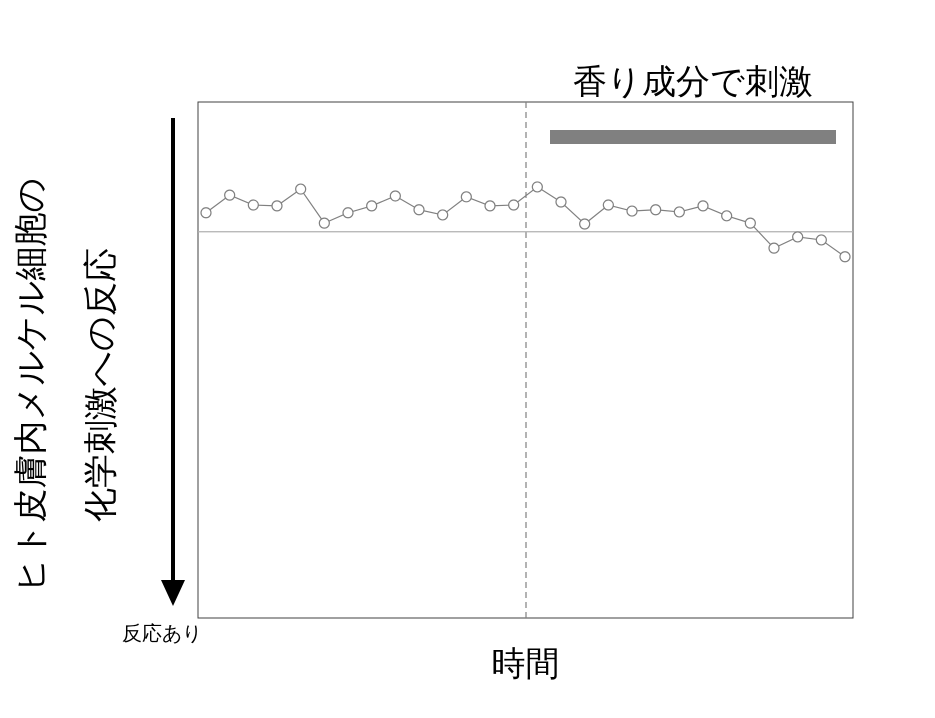 This screenshot has height=718, width=935. I want to click on x-axis-title: 時間, so click(526, 664).